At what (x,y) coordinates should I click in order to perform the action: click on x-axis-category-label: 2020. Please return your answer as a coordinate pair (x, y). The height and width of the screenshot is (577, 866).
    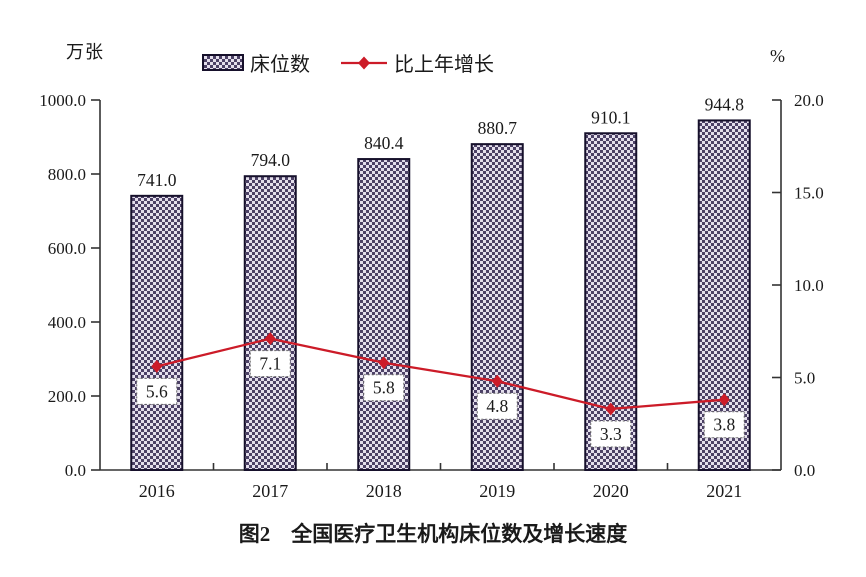
    Looking at the image, I should click on (611, 491).